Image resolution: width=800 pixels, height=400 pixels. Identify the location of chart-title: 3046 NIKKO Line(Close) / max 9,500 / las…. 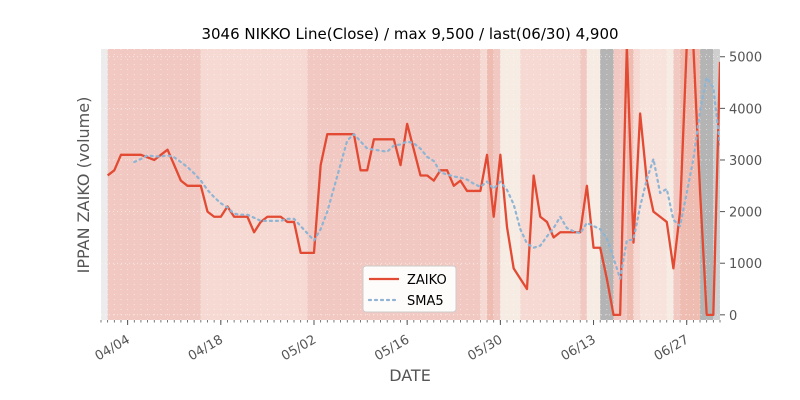
(409, 34).